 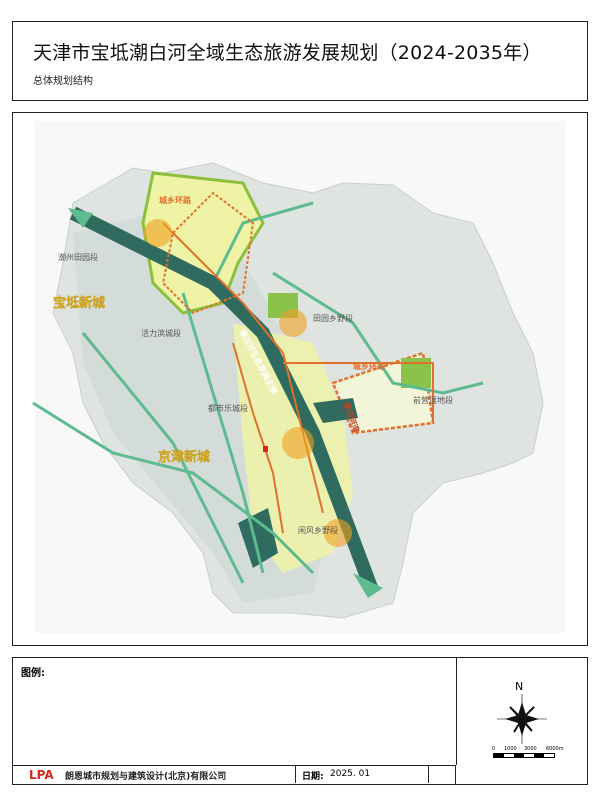 What do you see at coordinates (519, 686) in the screenshot?
I see `north-label: N` at bounding box center [519, 686].